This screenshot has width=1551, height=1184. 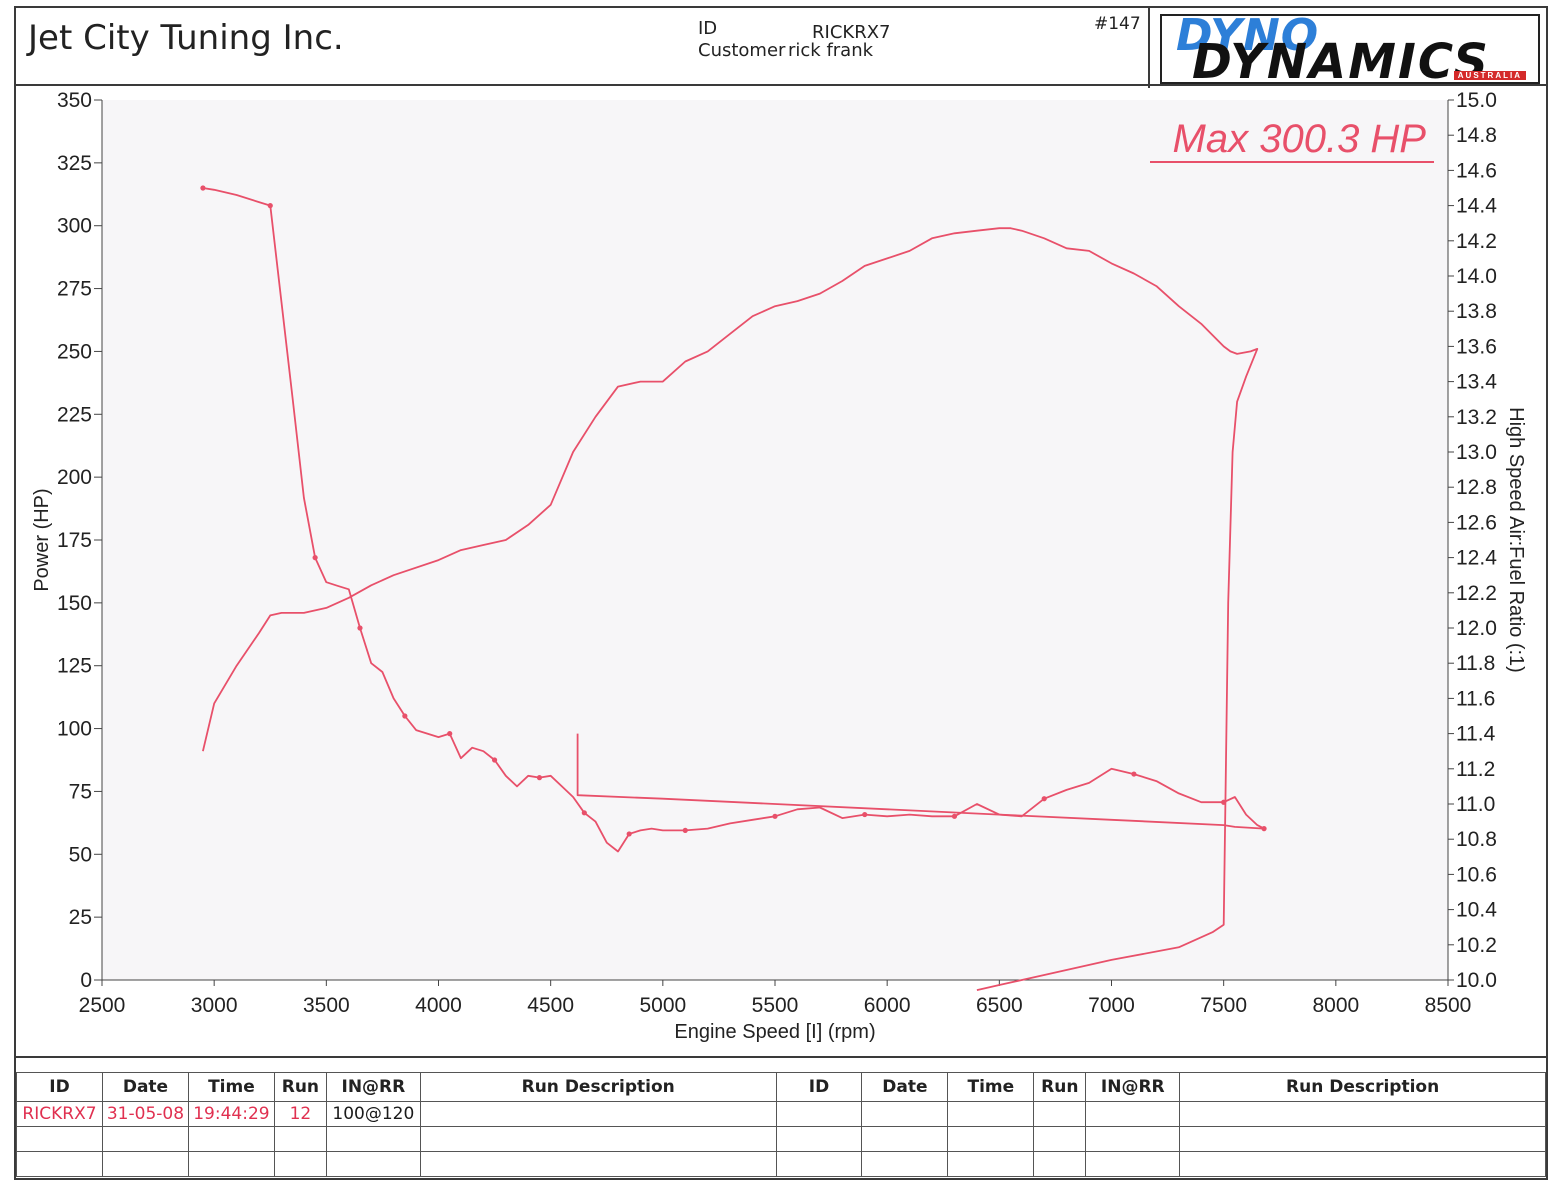 What do you see at coordinates (214, 1005) in the screenshot?
I see `x-tick-label: 3000` at bounding box center [214, 1005].